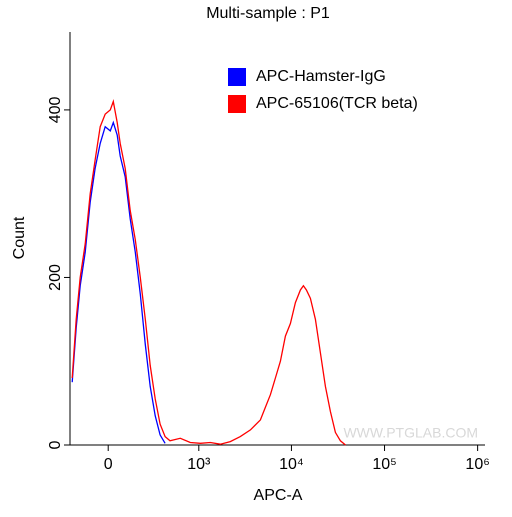 The image size is (512, 517). Describe the element at coordinates (55, 277) in the screenshot. I see `y-tick-label: 200` at that location.